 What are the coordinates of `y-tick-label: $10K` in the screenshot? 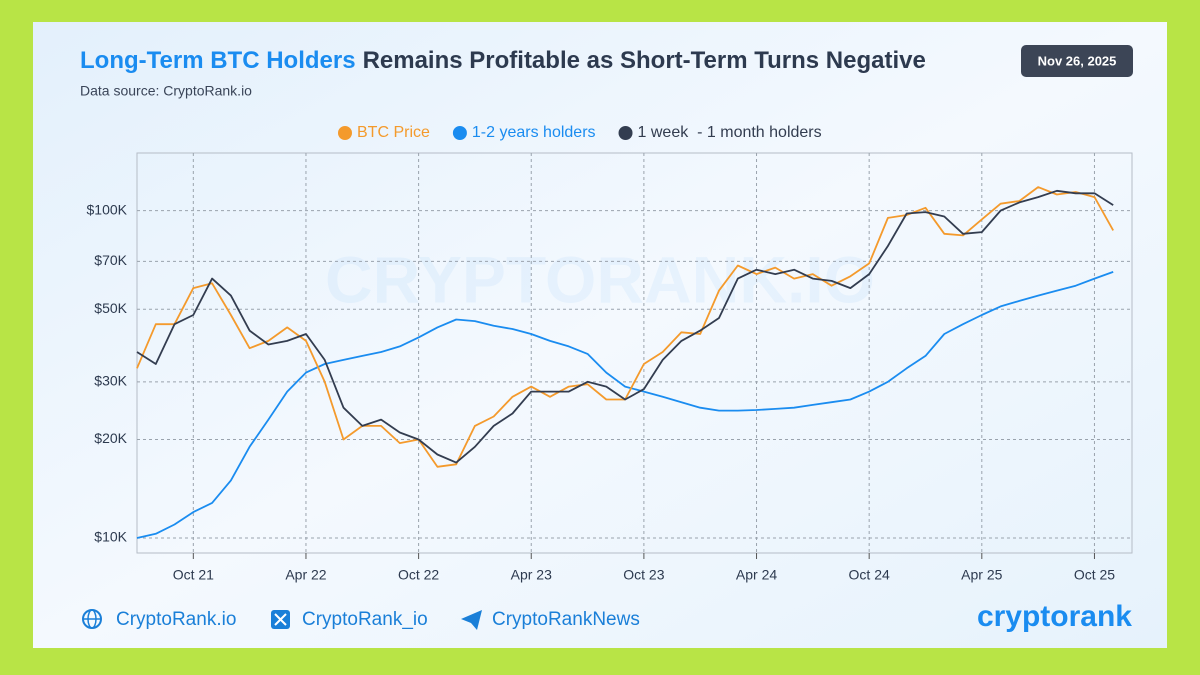 It's located at (110, 537).